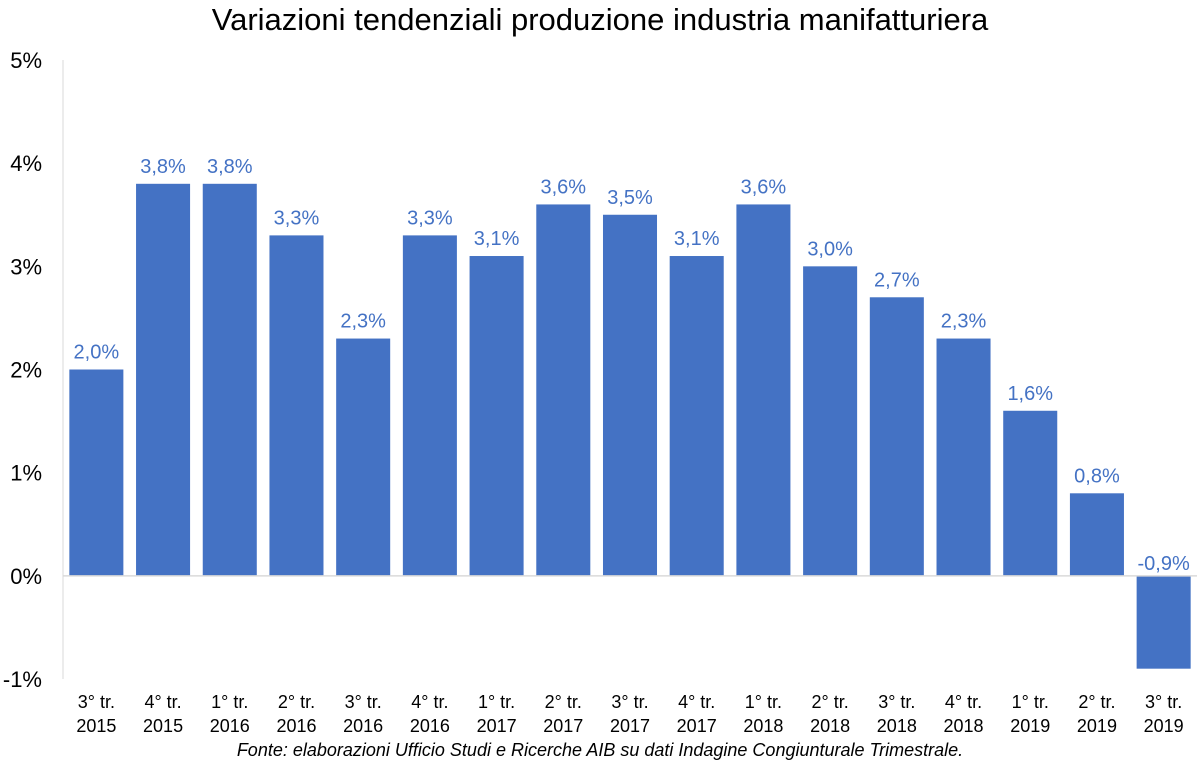 The width and height of the screenshot is (1200, 770). I want to click on y-tick-label: 0%, so click(26, 576).